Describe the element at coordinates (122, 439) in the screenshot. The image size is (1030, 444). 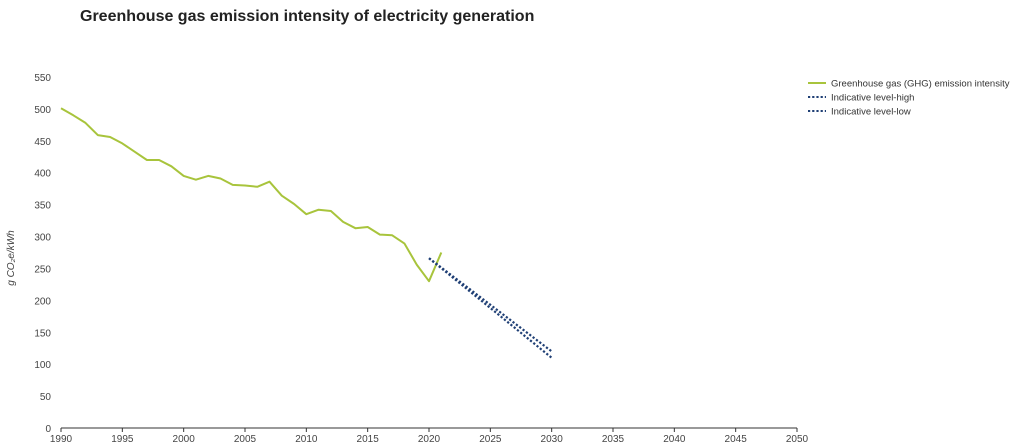
I see `x-tick-label: 1995` at that location.